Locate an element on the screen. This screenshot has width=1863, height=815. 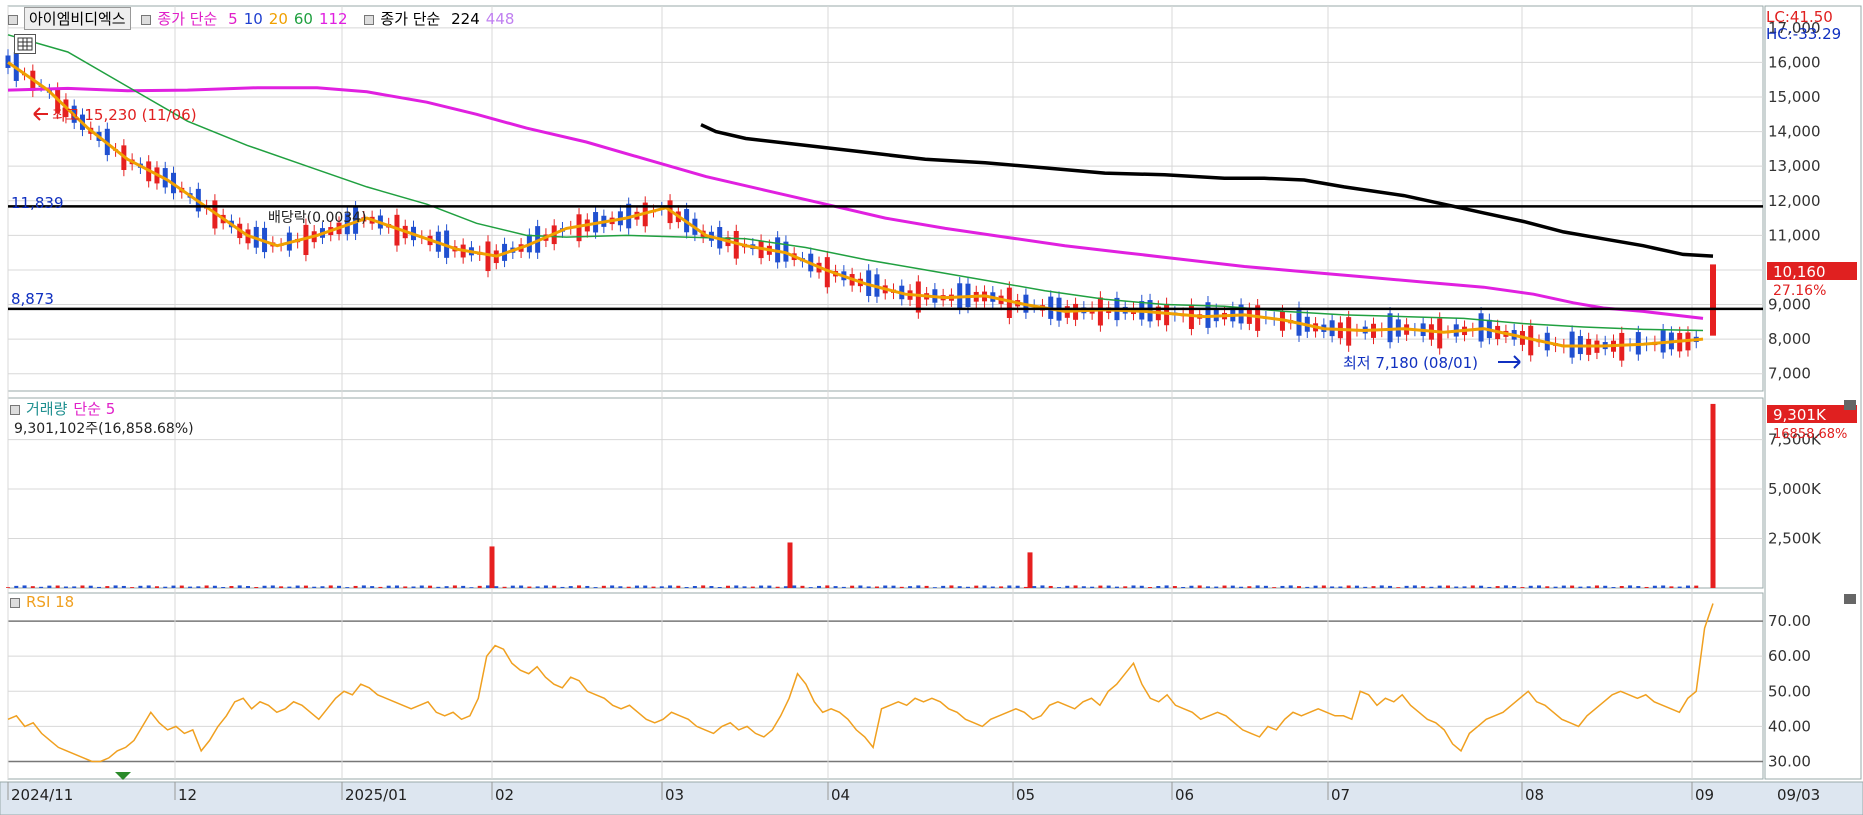
x-tick-label: 09/03 is located at coordinates (1798, 795).